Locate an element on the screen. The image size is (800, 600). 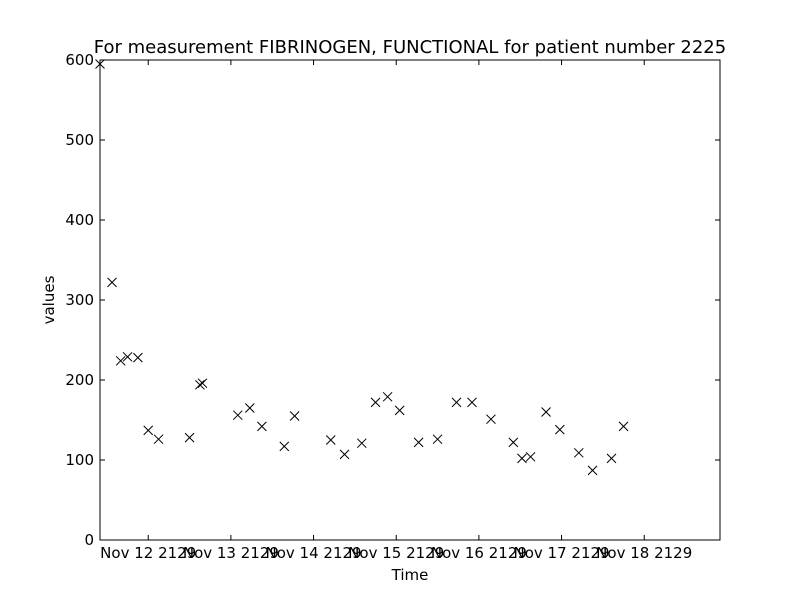
x-tick-label: Nov 14 2129 is located at coordinates (314, 553).